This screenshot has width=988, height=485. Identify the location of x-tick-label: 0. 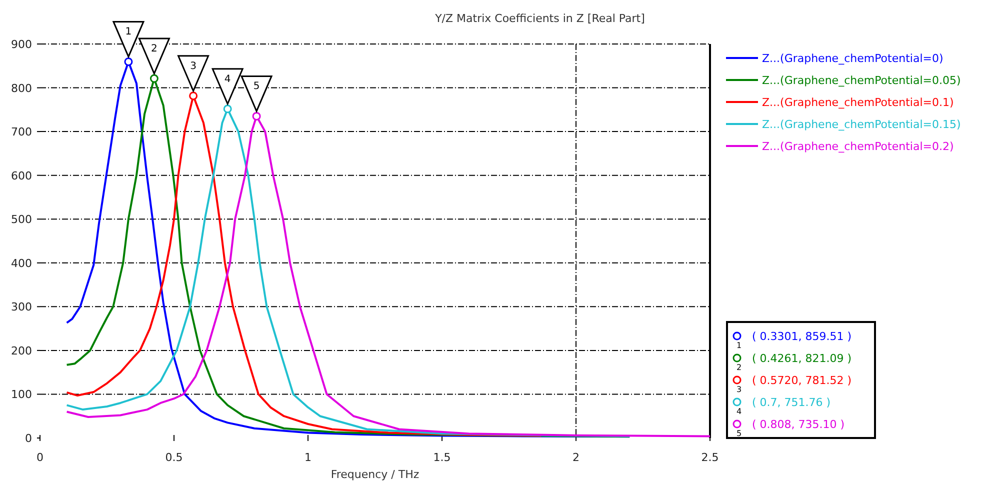
(40, 457).